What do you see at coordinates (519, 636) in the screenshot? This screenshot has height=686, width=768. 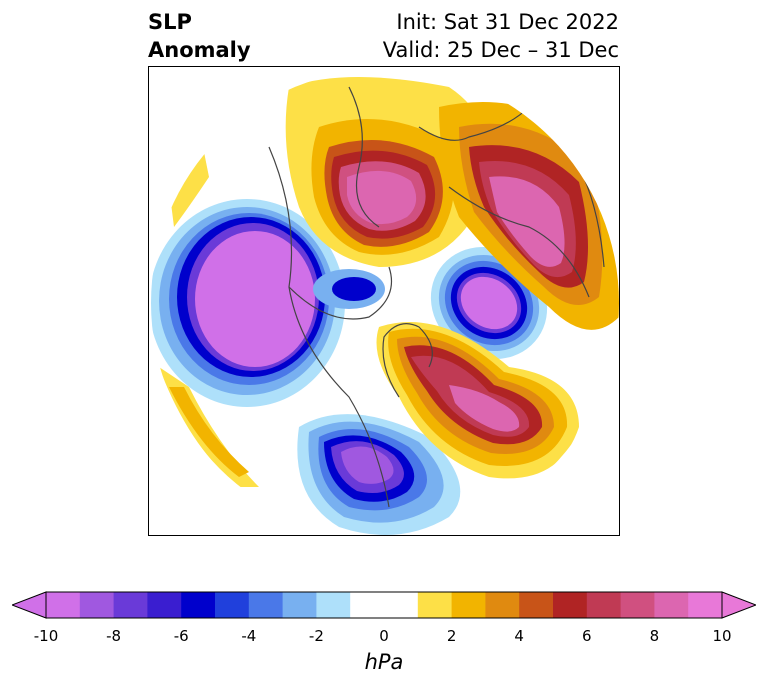 I see `colorbar-tick-label: 4` at bounding box center [519, 636].